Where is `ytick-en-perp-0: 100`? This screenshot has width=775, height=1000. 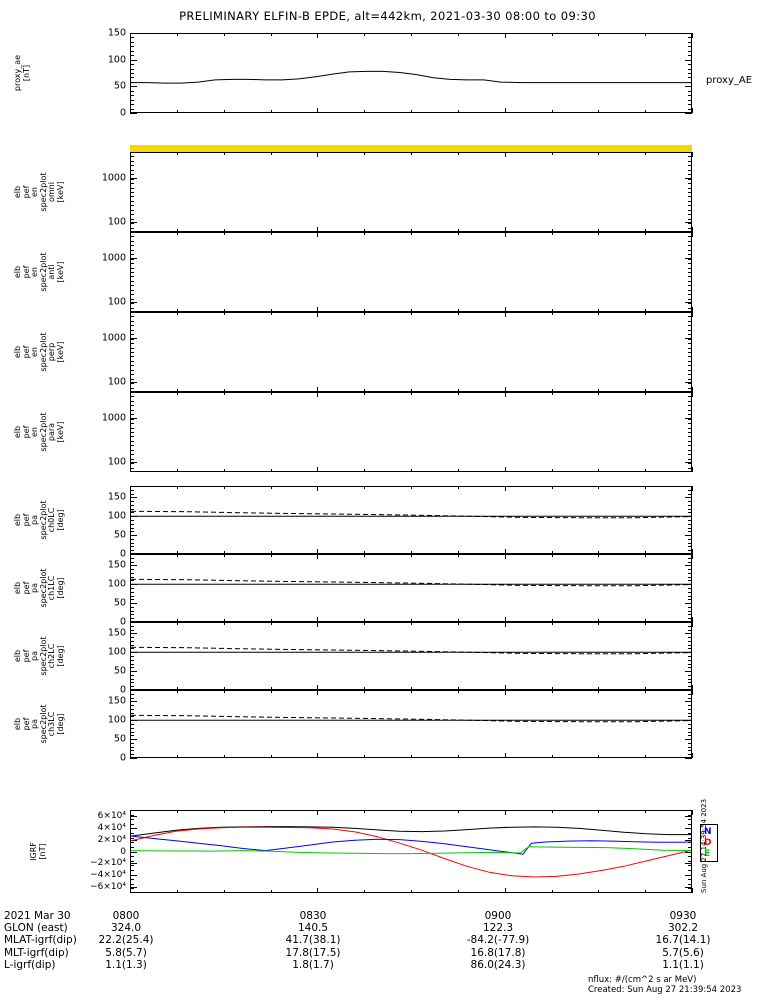
ytick-en-perp-0: 100 is located at coordinates (116, 382).